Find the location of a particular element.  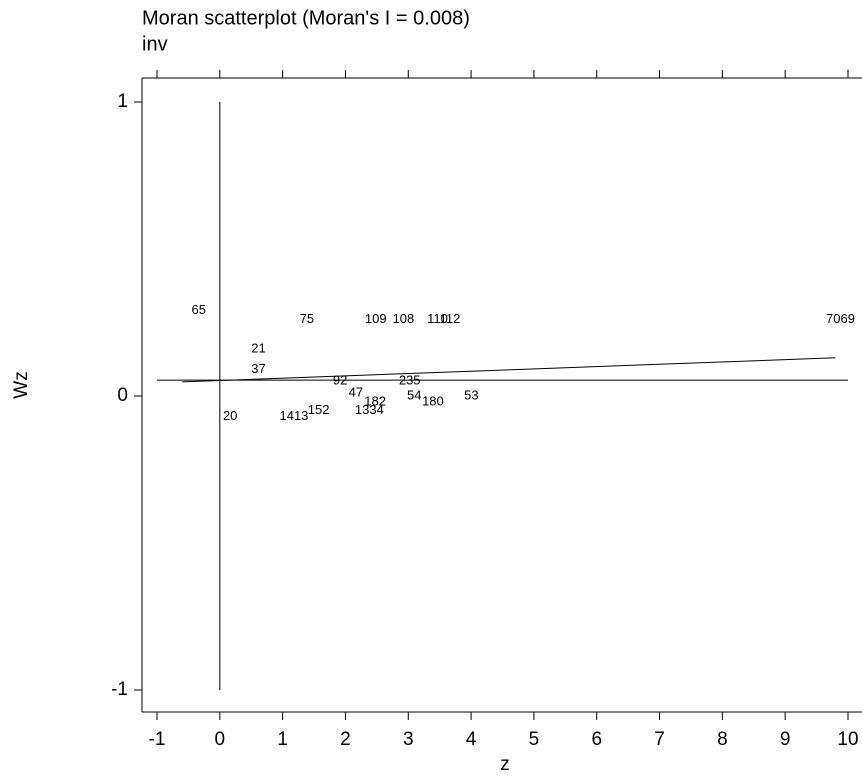

point-label: 65 is located at coordinates (199, 309).